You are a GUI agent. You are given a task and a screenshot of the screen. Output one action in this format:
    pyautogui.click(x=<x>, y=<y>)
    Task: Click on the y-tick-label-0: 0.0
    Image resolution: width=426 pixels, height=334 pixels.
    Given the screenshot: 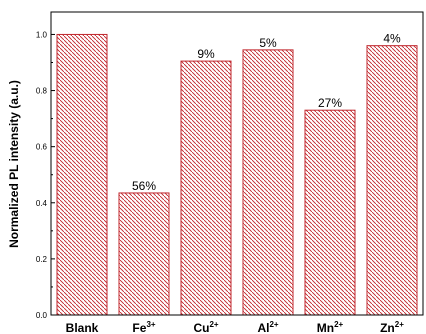 What is the action you would take?
    pyautogui.click(x=42, y=315)
    